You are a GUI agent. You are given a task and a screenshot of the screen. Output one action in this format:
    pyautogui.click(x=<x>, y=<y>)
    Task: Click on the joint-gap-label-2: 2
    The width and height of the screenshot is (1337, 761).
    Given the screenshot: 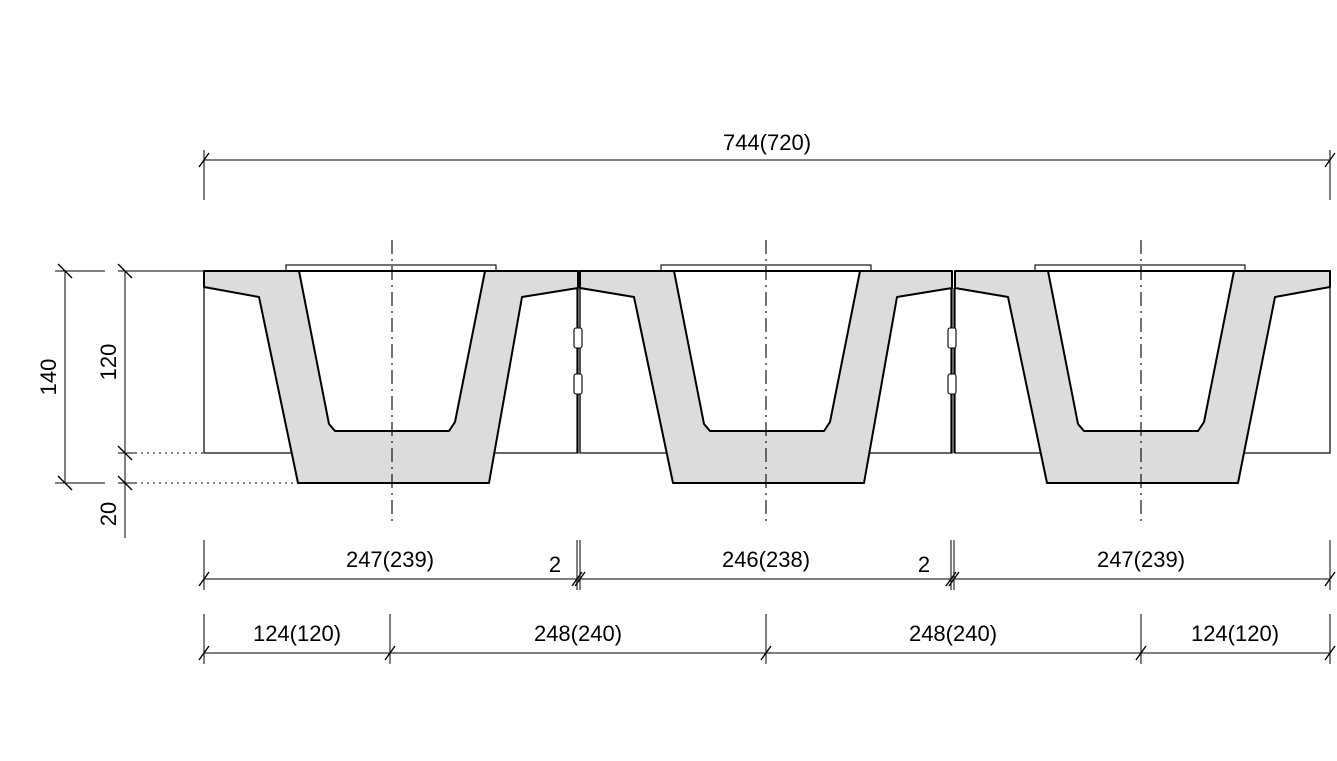 What is the action you would take?
    pyautogui.click(x=924, y=564)
    